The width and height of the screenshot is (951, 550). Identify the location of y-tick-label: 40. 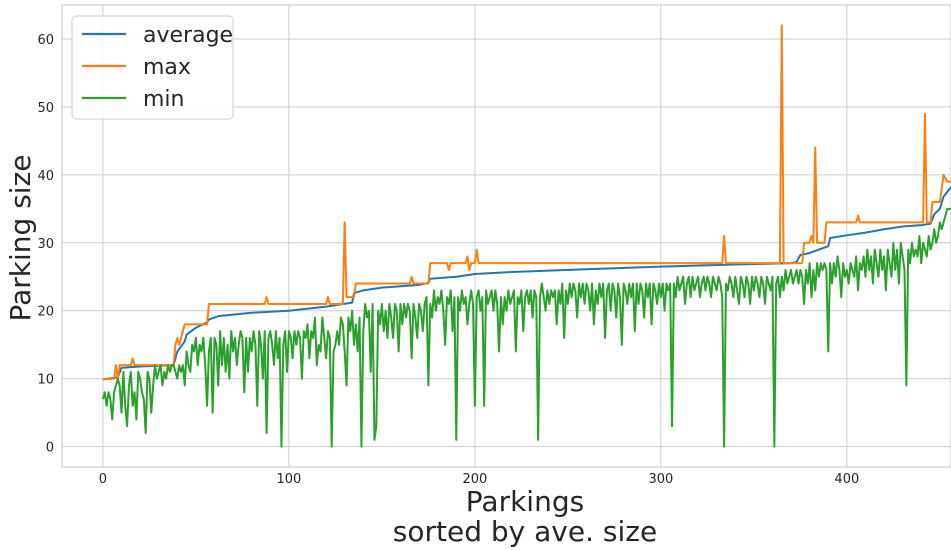
(45, 176).